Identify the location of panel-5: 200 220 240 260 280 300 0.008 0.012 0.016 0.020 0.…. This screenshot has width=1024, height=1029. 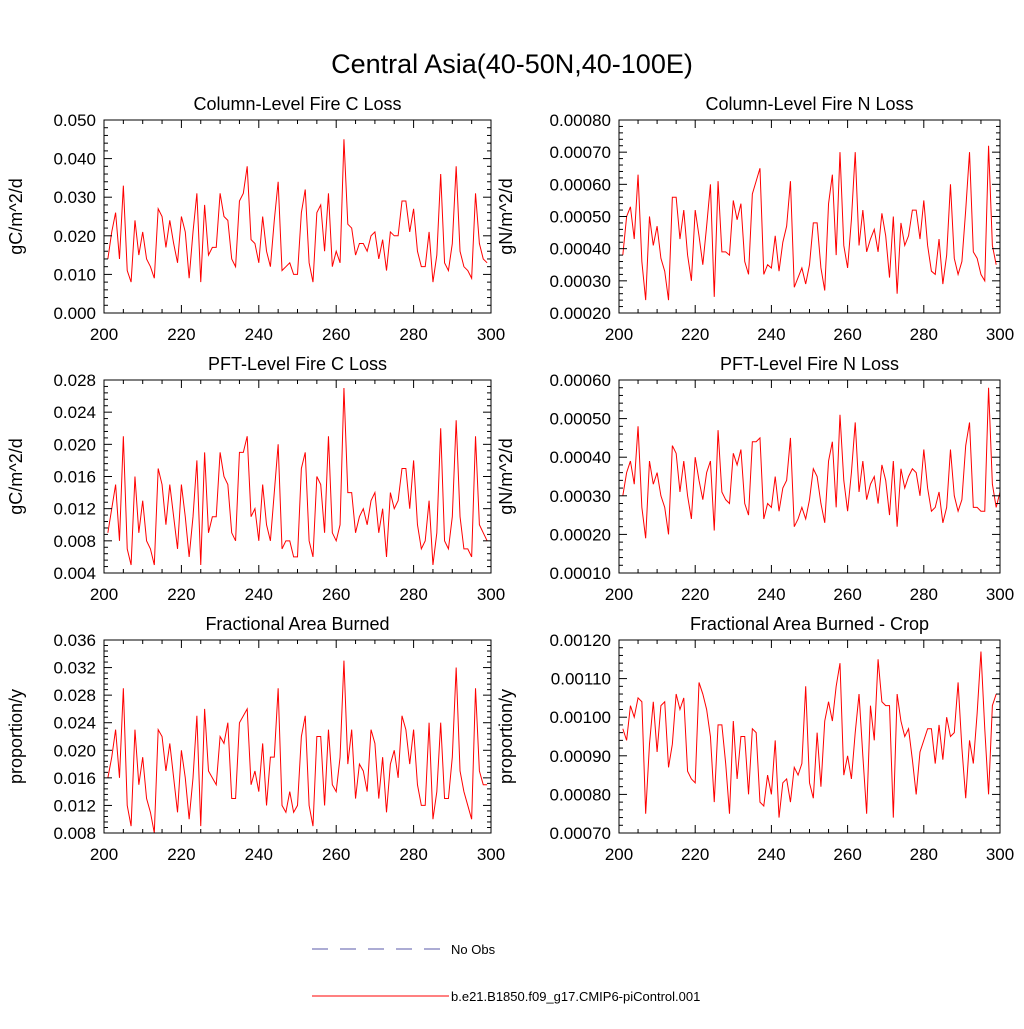
(255, 739).